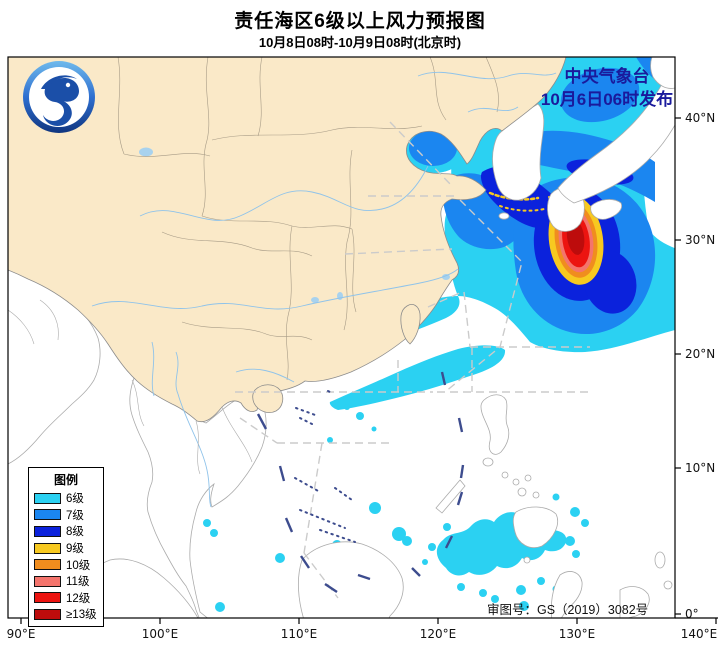 Image resolution: width=720 pixels, height=649 pixels. I want to click on lat-axis-label: 10°N, so click(700, 468).